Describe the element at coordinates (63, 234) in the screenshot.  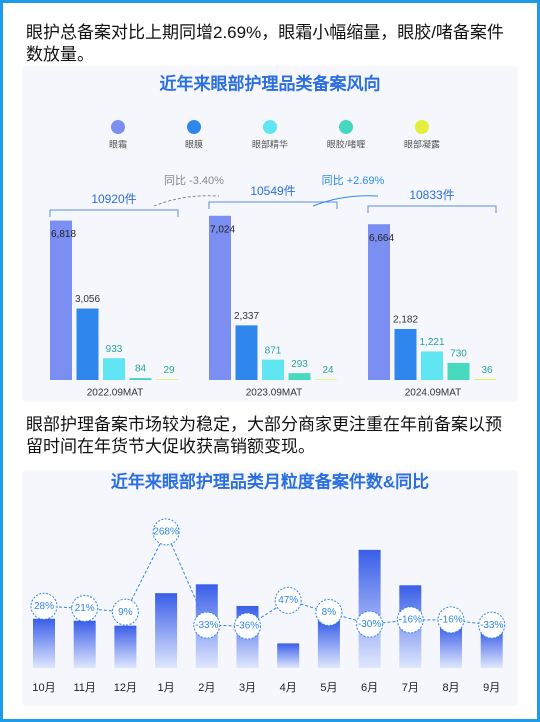
I see `value-label: 6,818` at that location.